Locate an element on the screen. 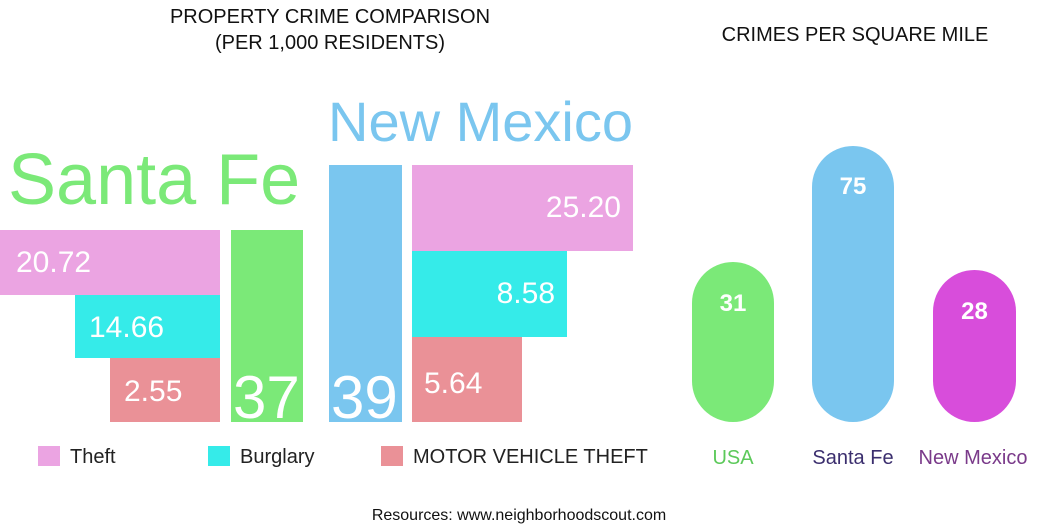 This screenshot has height=527, width=1038. legend-mvt-label: MOTOR VEHICLE THEFT is located at coordinates (530, 457).